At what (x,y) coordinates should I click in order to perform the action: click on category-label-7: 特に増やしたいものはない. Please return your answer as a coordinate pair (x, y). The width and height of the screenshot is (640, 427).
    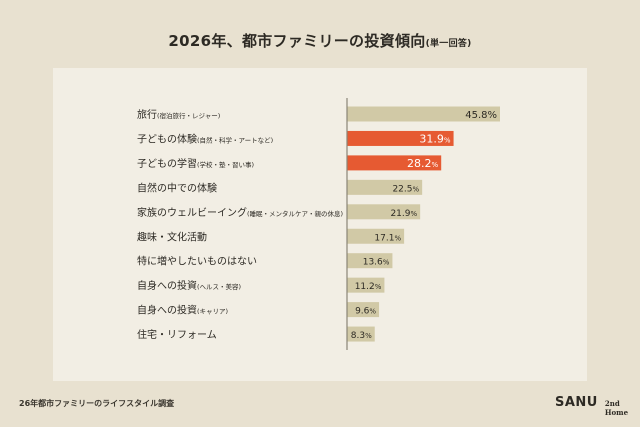
    Looking at the image, I should click on (197, 261).